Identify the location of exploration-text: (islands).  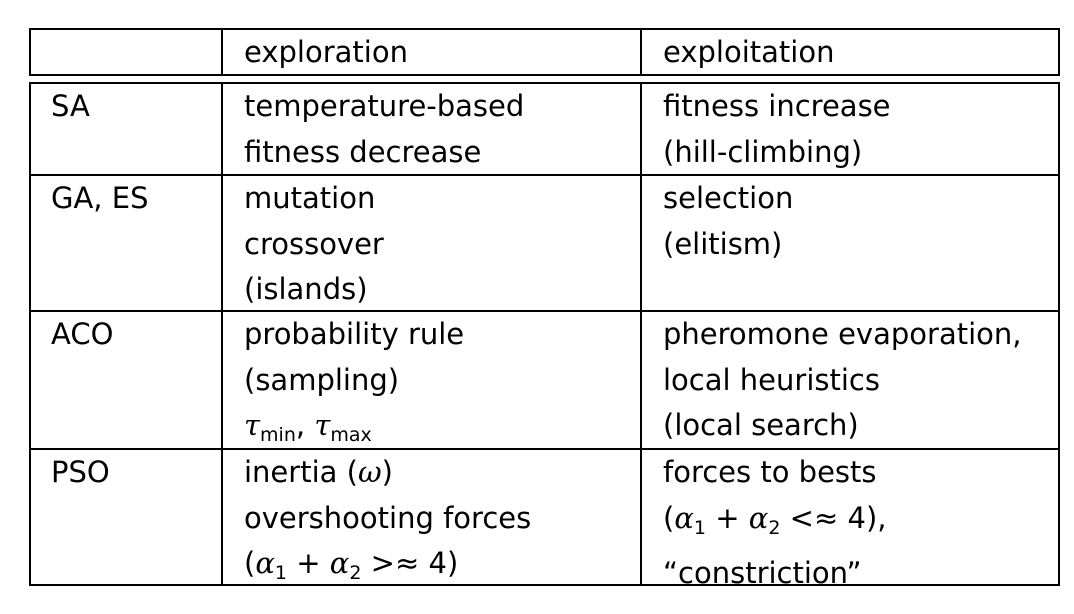
(306, 289).